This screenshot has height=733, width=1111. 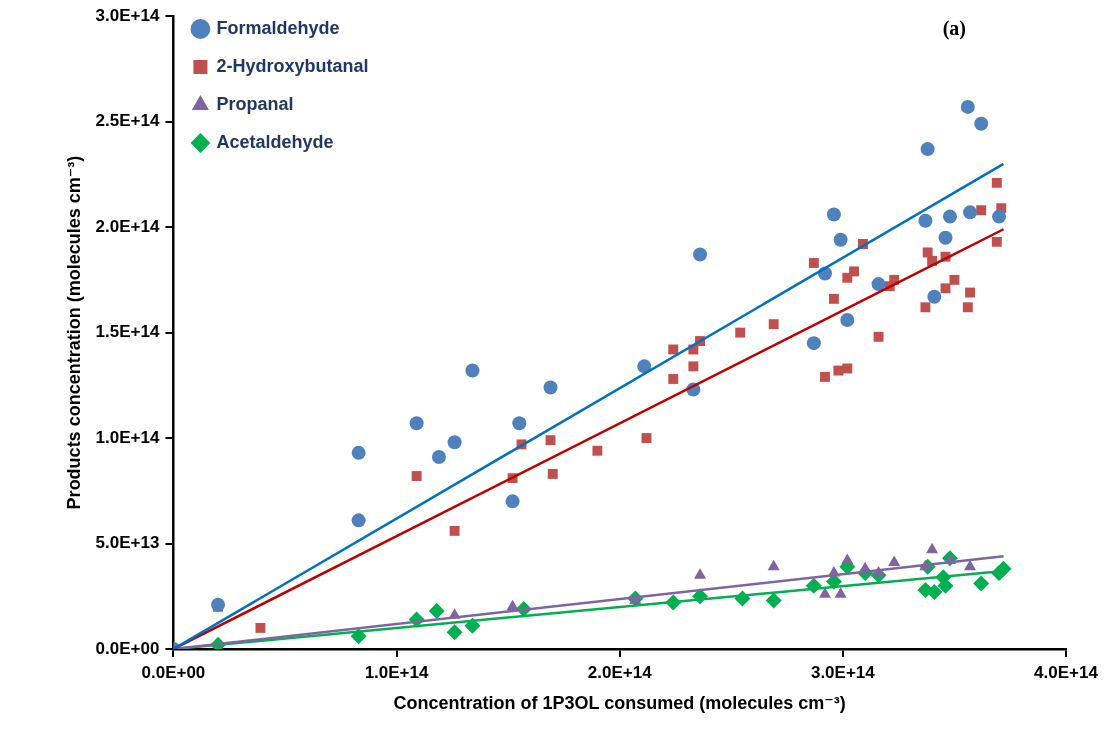 I want to click on x-tick-label: 3.0E+14, so click(x=843, y=672).